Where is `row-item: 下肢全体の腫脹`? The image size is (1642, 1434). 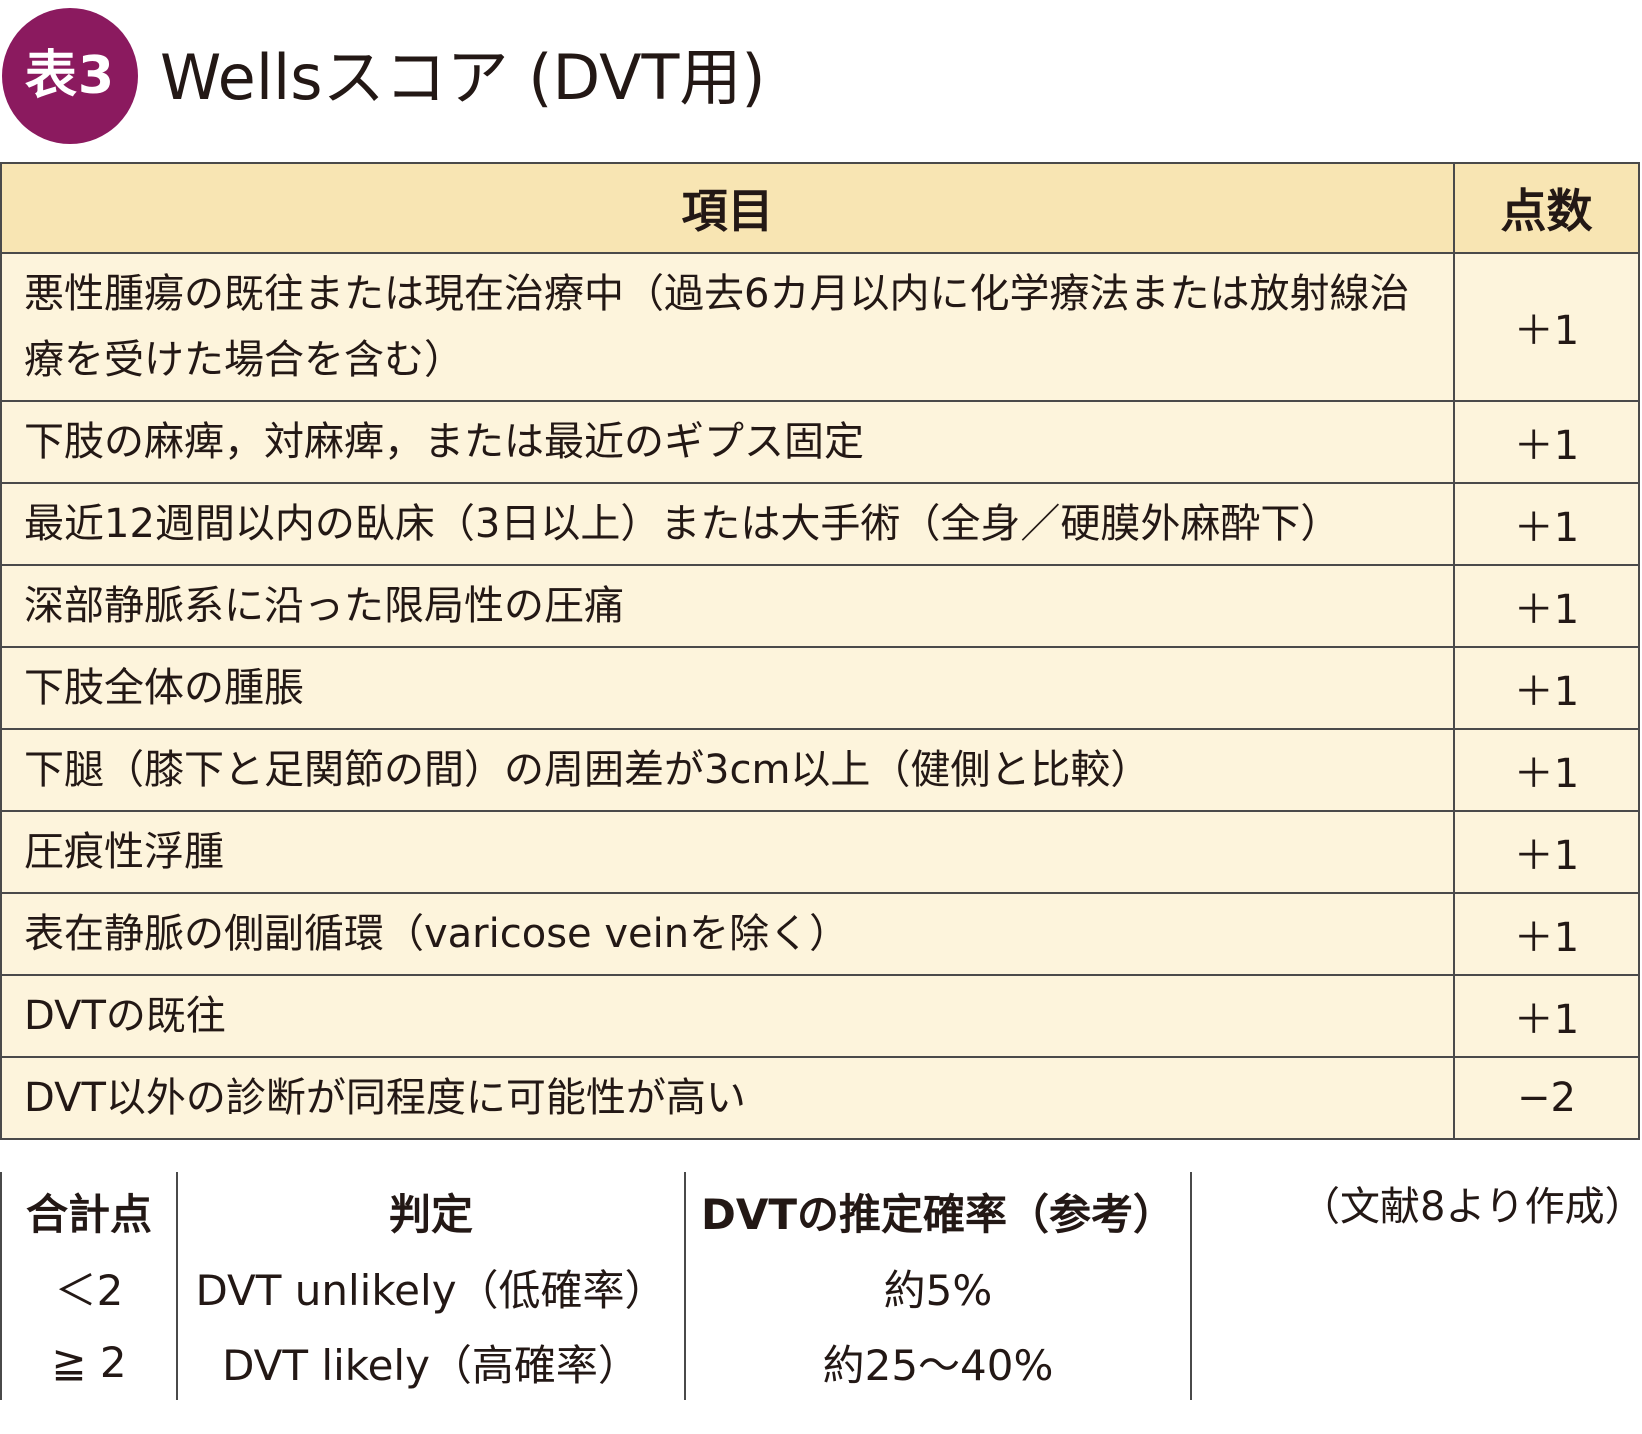
row-item: 下肢全体の腫脹 is located at coordinates (727, 688).